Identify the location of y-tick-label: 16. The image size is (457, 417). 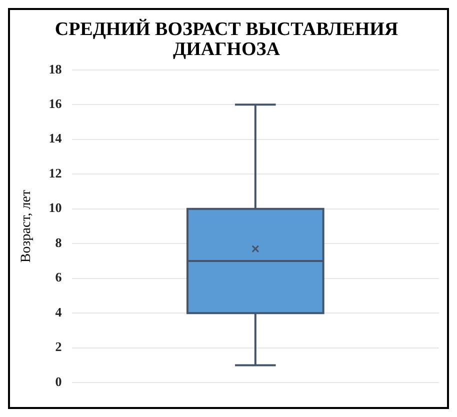
(55, 104).